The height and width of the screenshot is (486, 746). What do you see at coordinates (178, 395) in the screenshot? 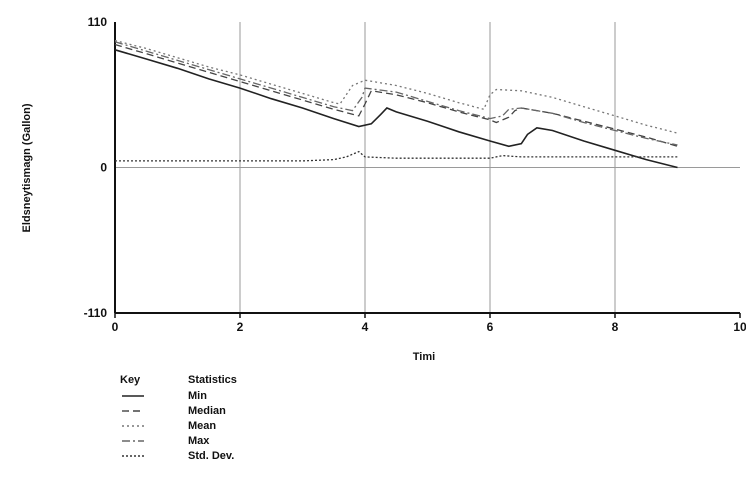
I see `legend-item: Min` at bounding box center [178, 395].